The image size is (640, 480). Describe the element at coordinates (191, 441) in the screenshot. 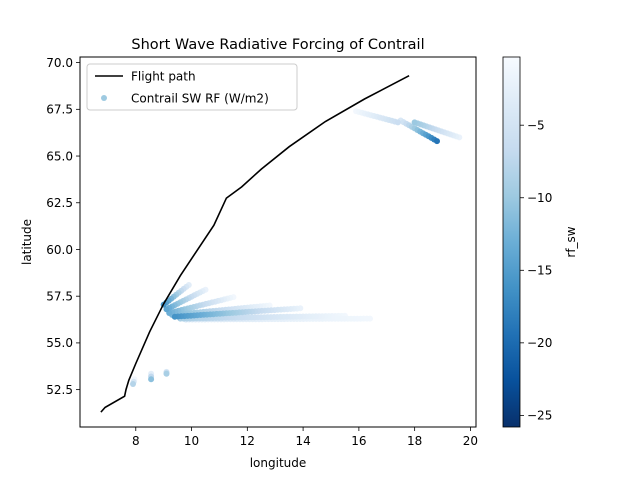

I see `x-tick-label: 10` at that location.